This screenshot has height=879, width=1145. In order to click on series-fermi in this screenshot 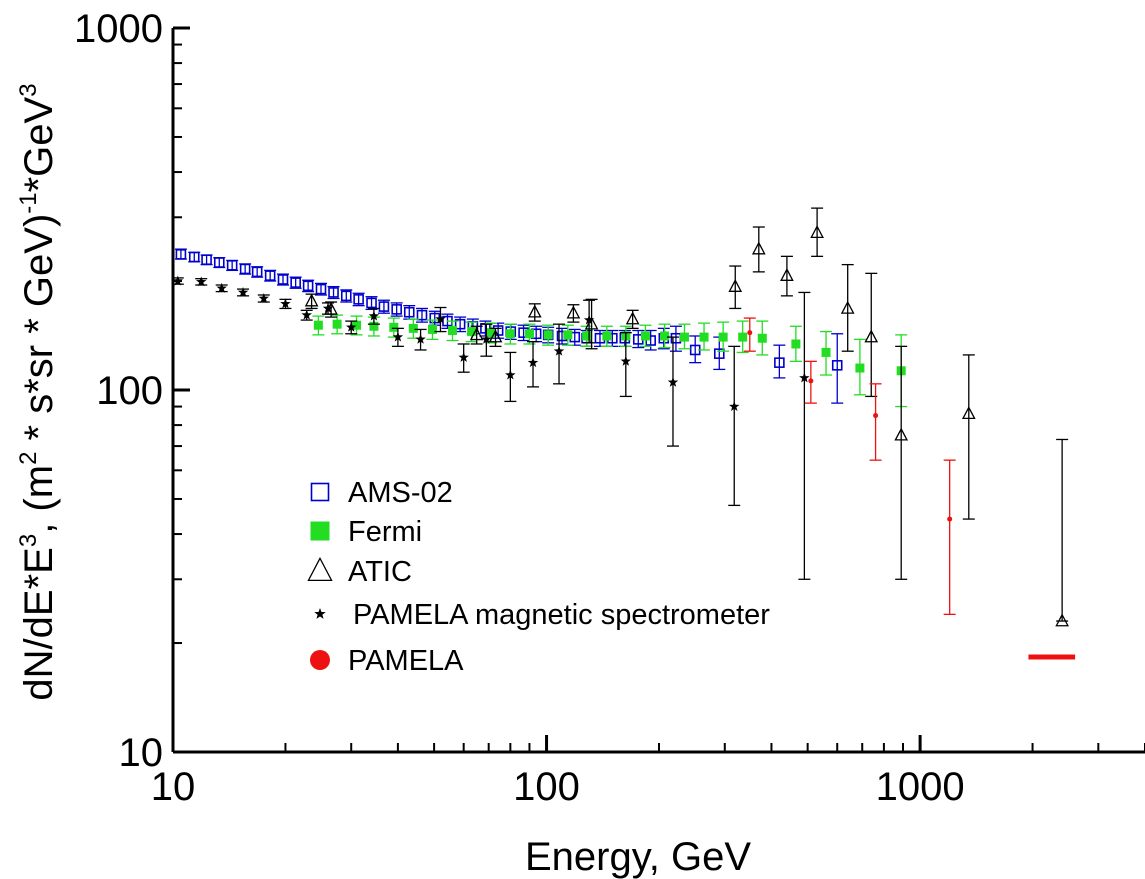, I will do `click(610, 361)`.